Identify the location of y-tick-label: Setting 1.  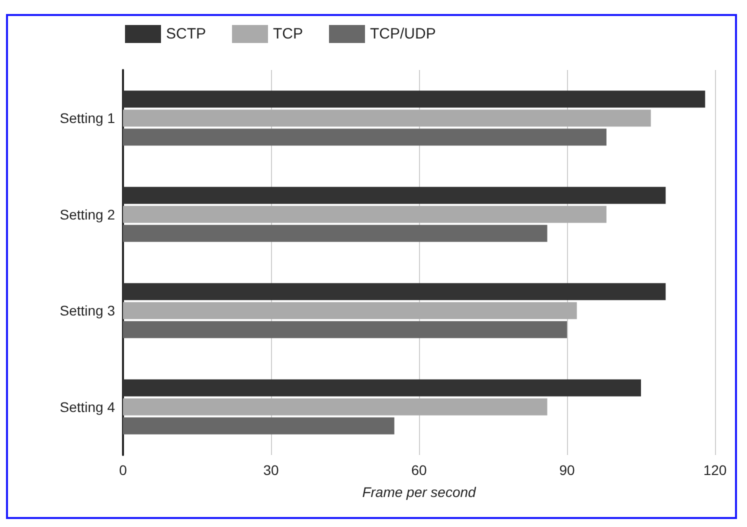
(88, 118).